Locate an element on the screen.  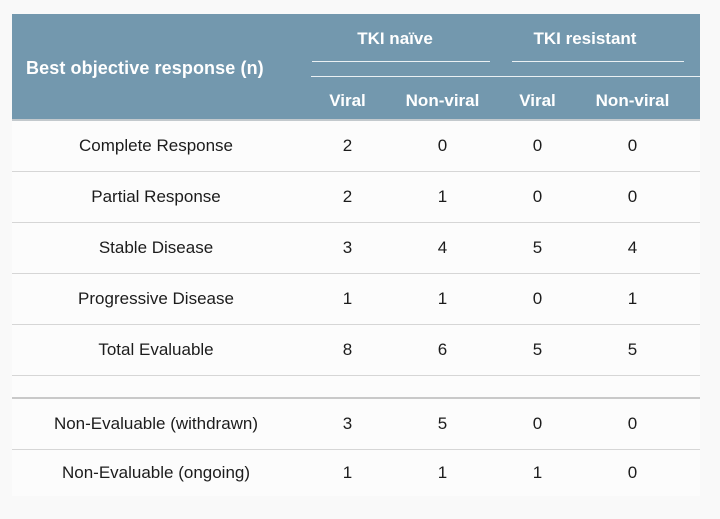
section-spacer-row is located at coordinates (356, 387).